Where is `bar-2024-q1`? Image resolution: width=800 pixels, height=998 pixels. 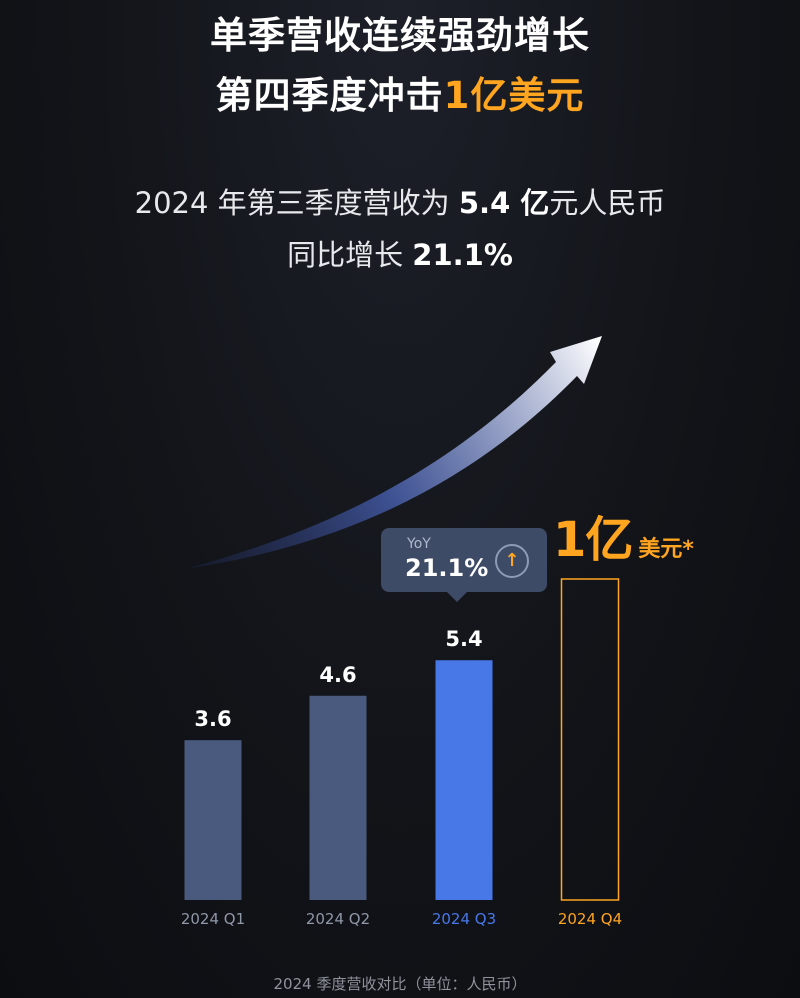 bar-2024-q1 is located at coordinates (213, 820).